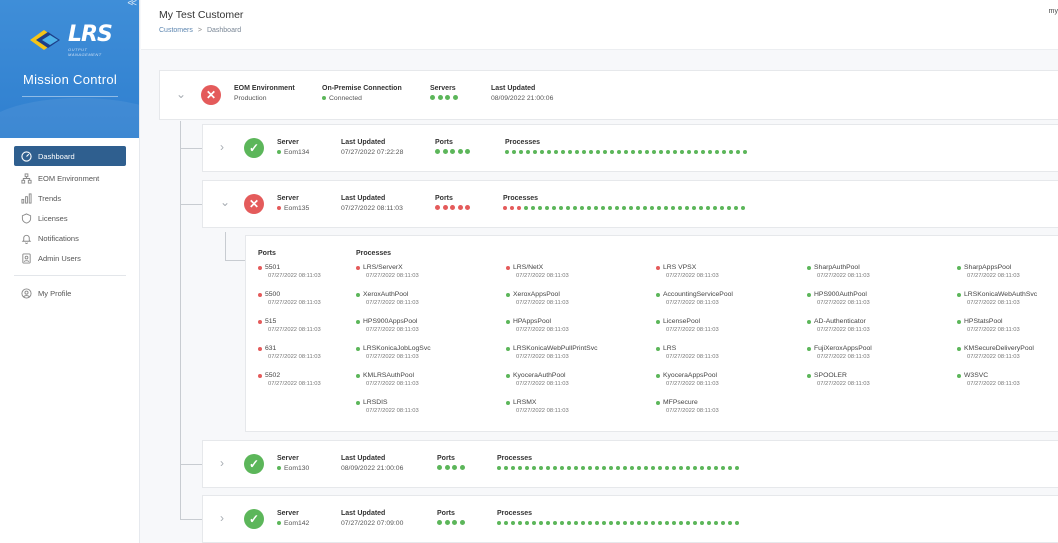 The width and height of the screenshot is (1058, 543). I want to click on sidebar-item-admin-users: Admin Users, so click(70, 258).